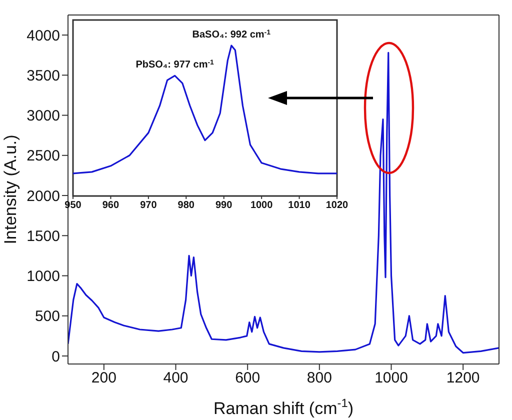  I want to click on annotation: PbSO₄: 977 cm$^{-1}$, so click(175, 65).